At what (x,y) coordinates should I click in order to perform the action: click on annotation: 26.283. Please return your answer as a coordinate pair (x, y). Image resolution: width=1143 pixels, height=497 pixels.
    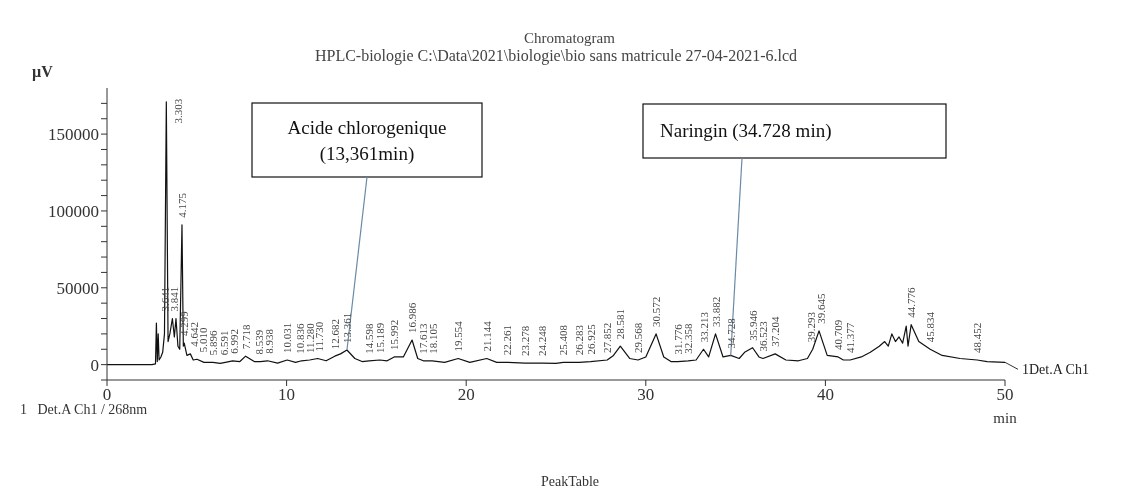
    Looking at the image, I should click on (579, 340).